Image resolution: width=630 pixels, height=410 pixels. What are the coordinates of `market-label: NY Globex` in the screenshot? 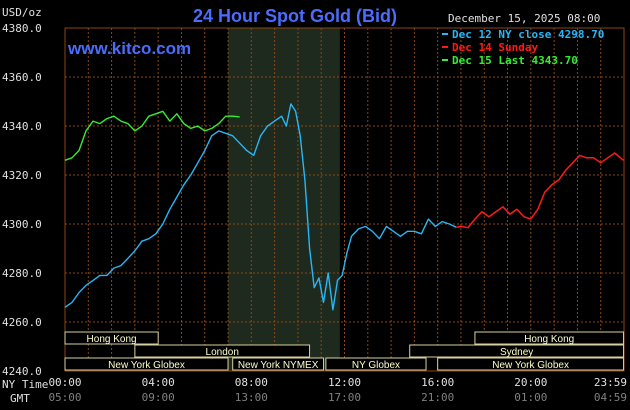 It's located at (376, 365).